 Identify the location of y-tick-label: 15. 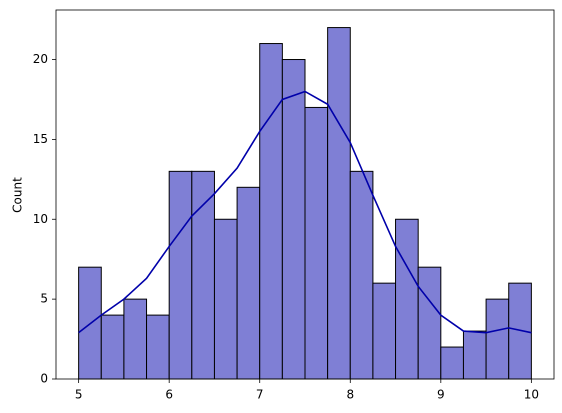
(40, 139).